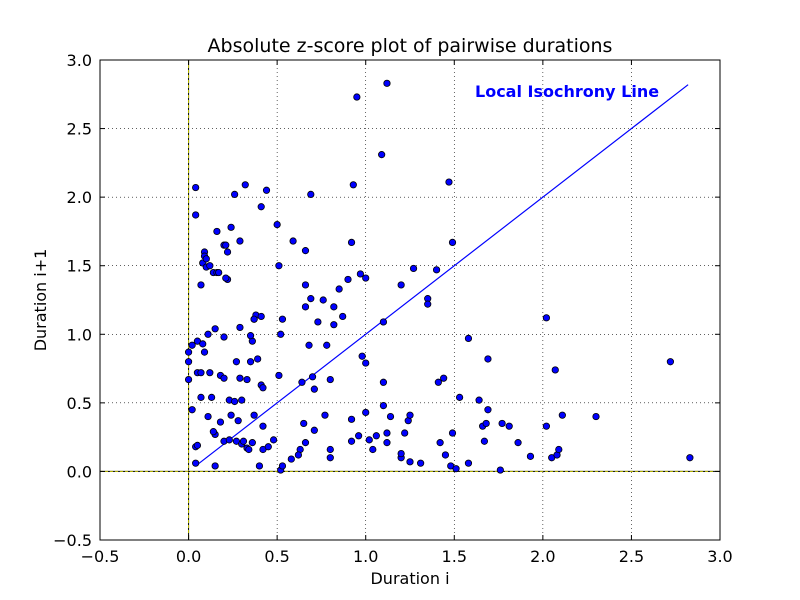  What do you see at coordinates (631, 556) in the screenshot?
I see `x-tick-label: 2.5` at bounding box center [631, 556].